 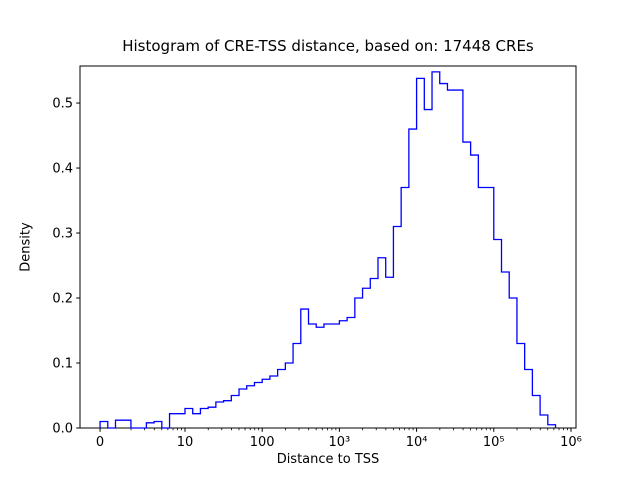 I want to click on y-axis-label: Density, so click(x=26, y=247).